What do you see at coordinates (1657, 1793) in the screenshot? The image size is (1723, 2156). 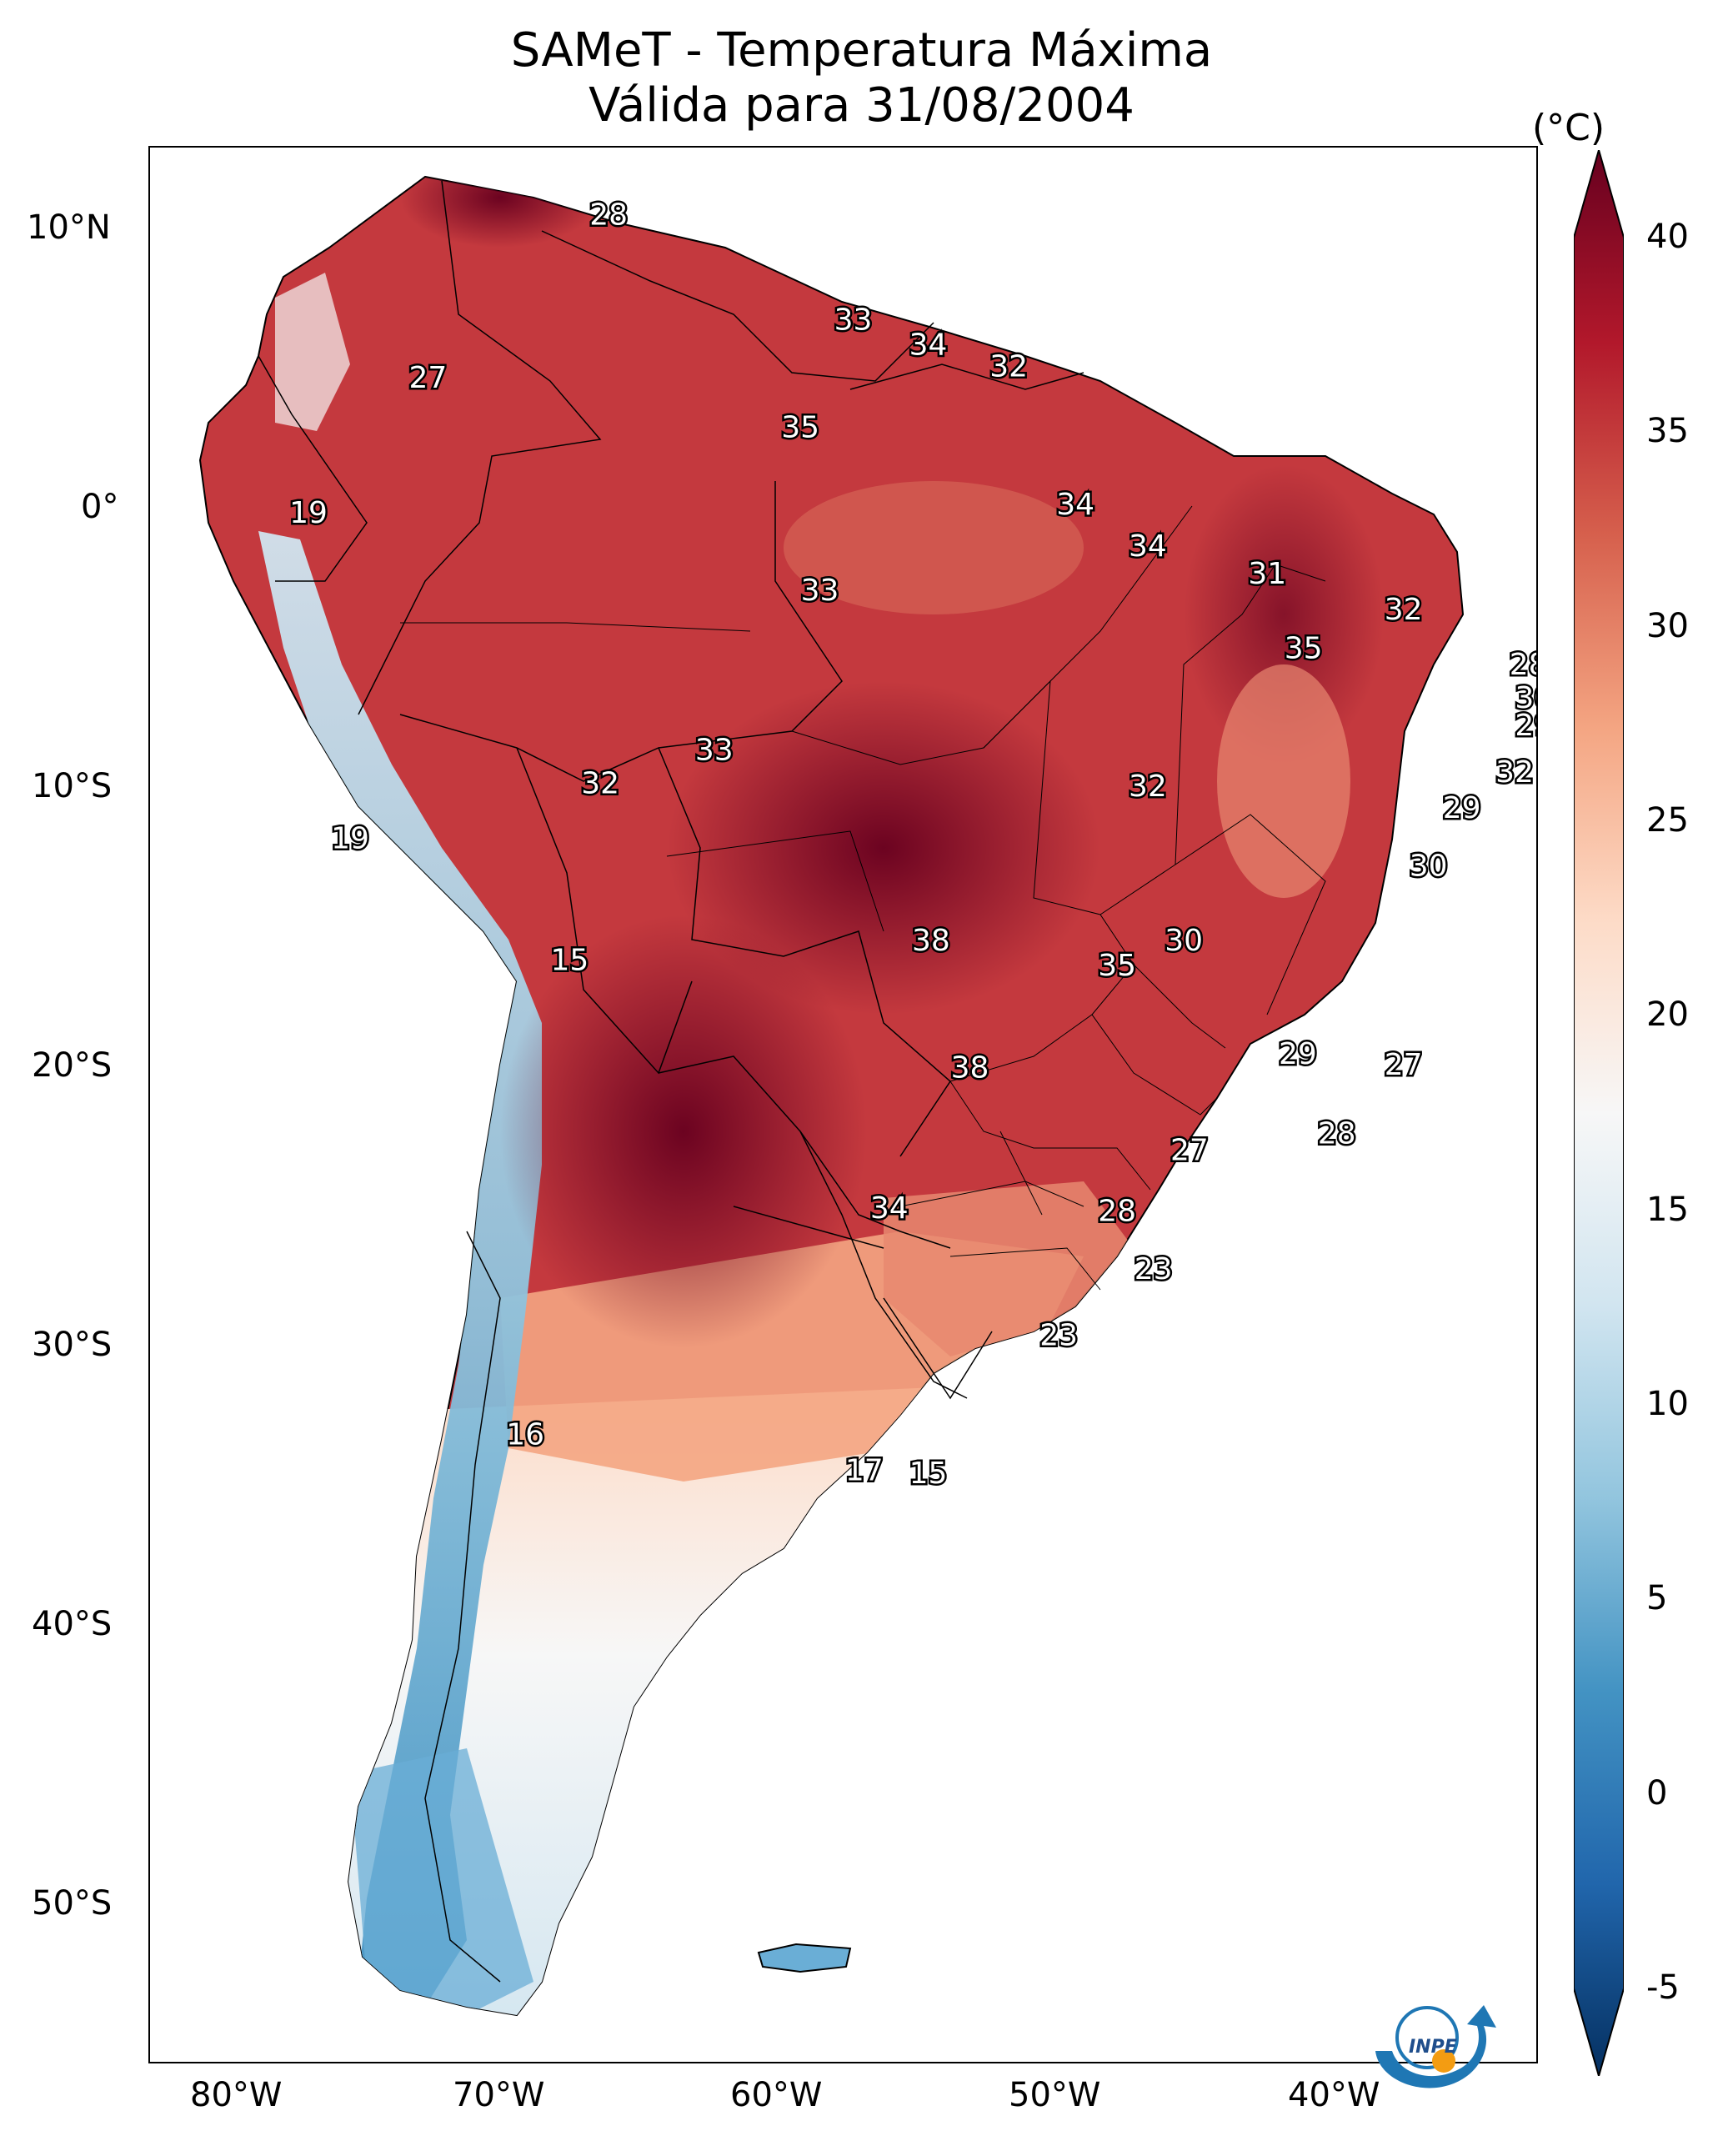 I see `colorbar-tick-0: 0` at bounding box center [1657, 1793].